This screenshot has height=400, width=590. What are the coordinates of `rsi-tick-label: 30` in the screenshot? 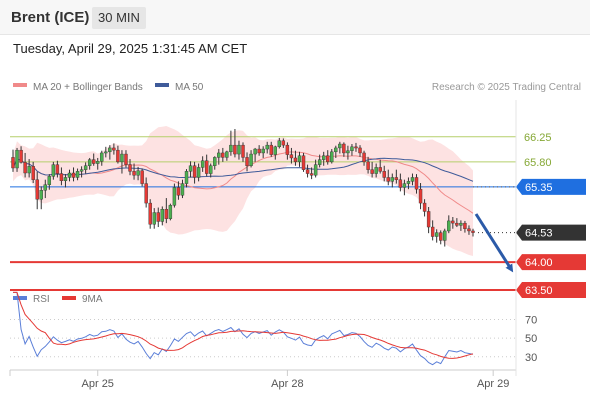 It's located at (531, 358).